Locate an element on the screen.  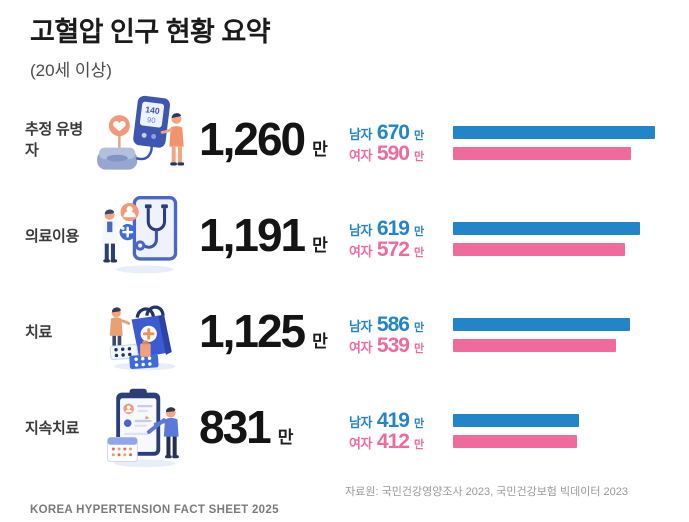
row-label: 추정 유병자 is located at coordinates (54, 140).